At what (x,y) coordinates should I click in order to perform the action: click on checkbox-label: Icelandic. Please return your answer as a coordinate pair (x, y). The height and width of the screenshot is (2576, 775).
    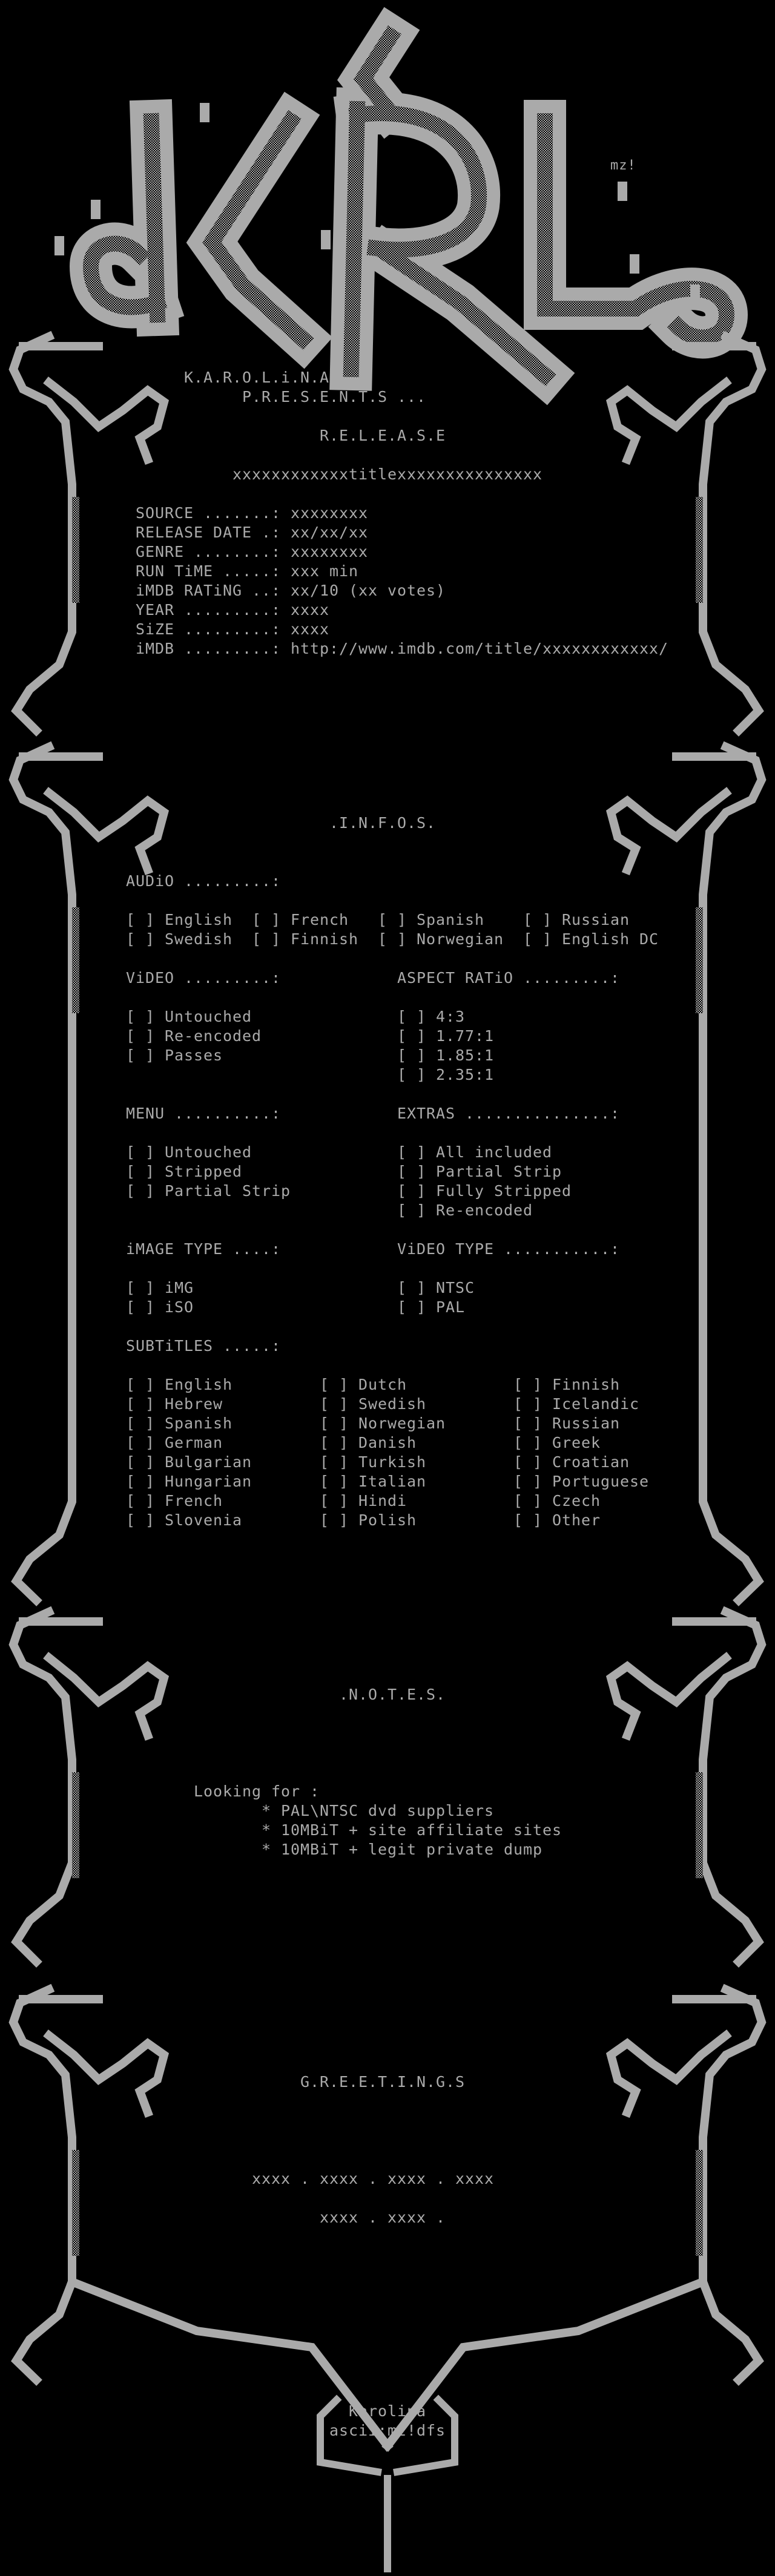
    Looking at the image, I should click on (596, 1404).